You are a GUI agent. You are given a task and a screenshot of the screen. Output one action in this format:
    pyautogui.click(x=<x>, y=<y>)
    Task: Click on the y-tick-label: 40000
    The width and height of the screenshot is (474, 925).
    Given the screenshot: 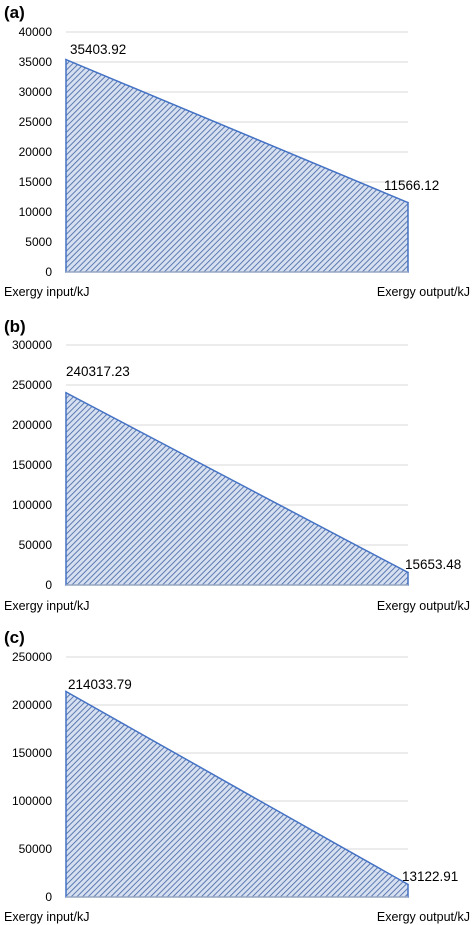 What is the action you would take?
    pyautogui.click(x=36, y=32)
    